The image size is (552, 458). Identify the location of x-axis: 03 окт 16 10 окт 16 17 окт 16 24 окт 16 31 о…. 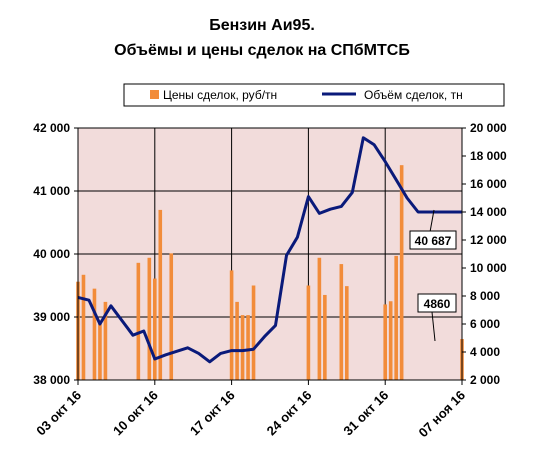
(250, 410).